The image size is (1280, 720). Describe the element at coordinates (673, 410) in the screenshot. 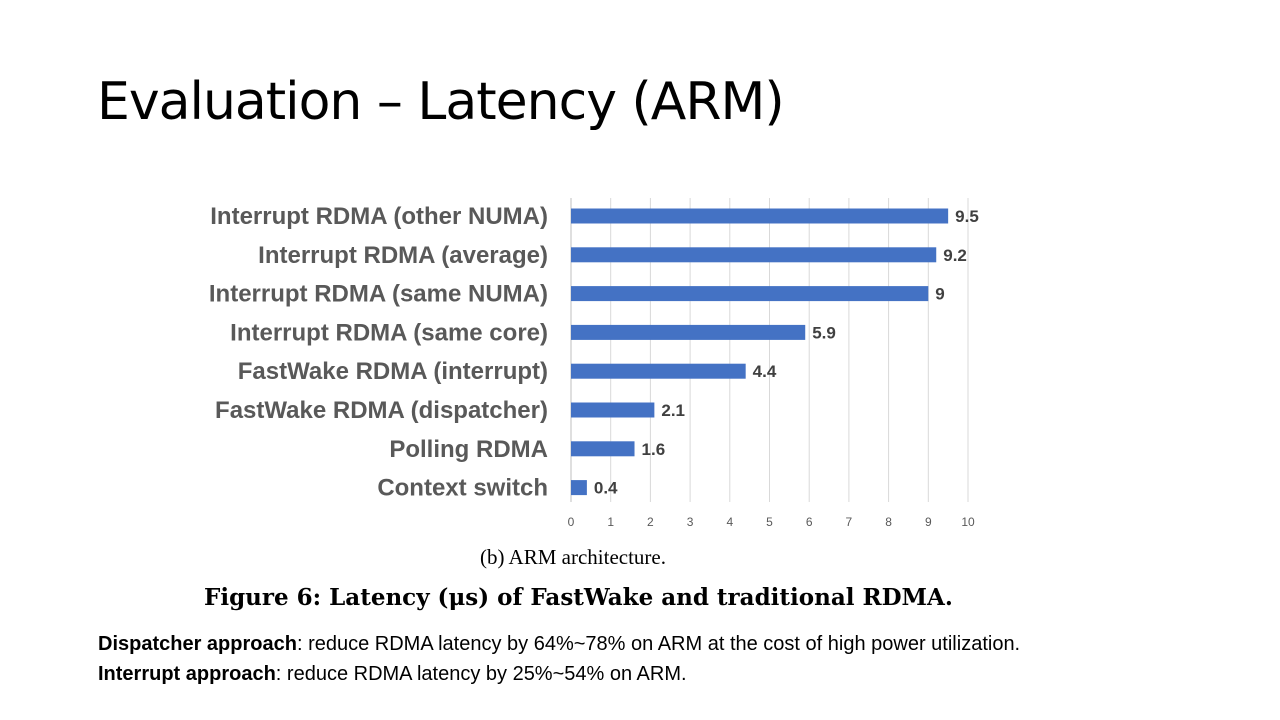

I see `data-label: 2.1` at that location.